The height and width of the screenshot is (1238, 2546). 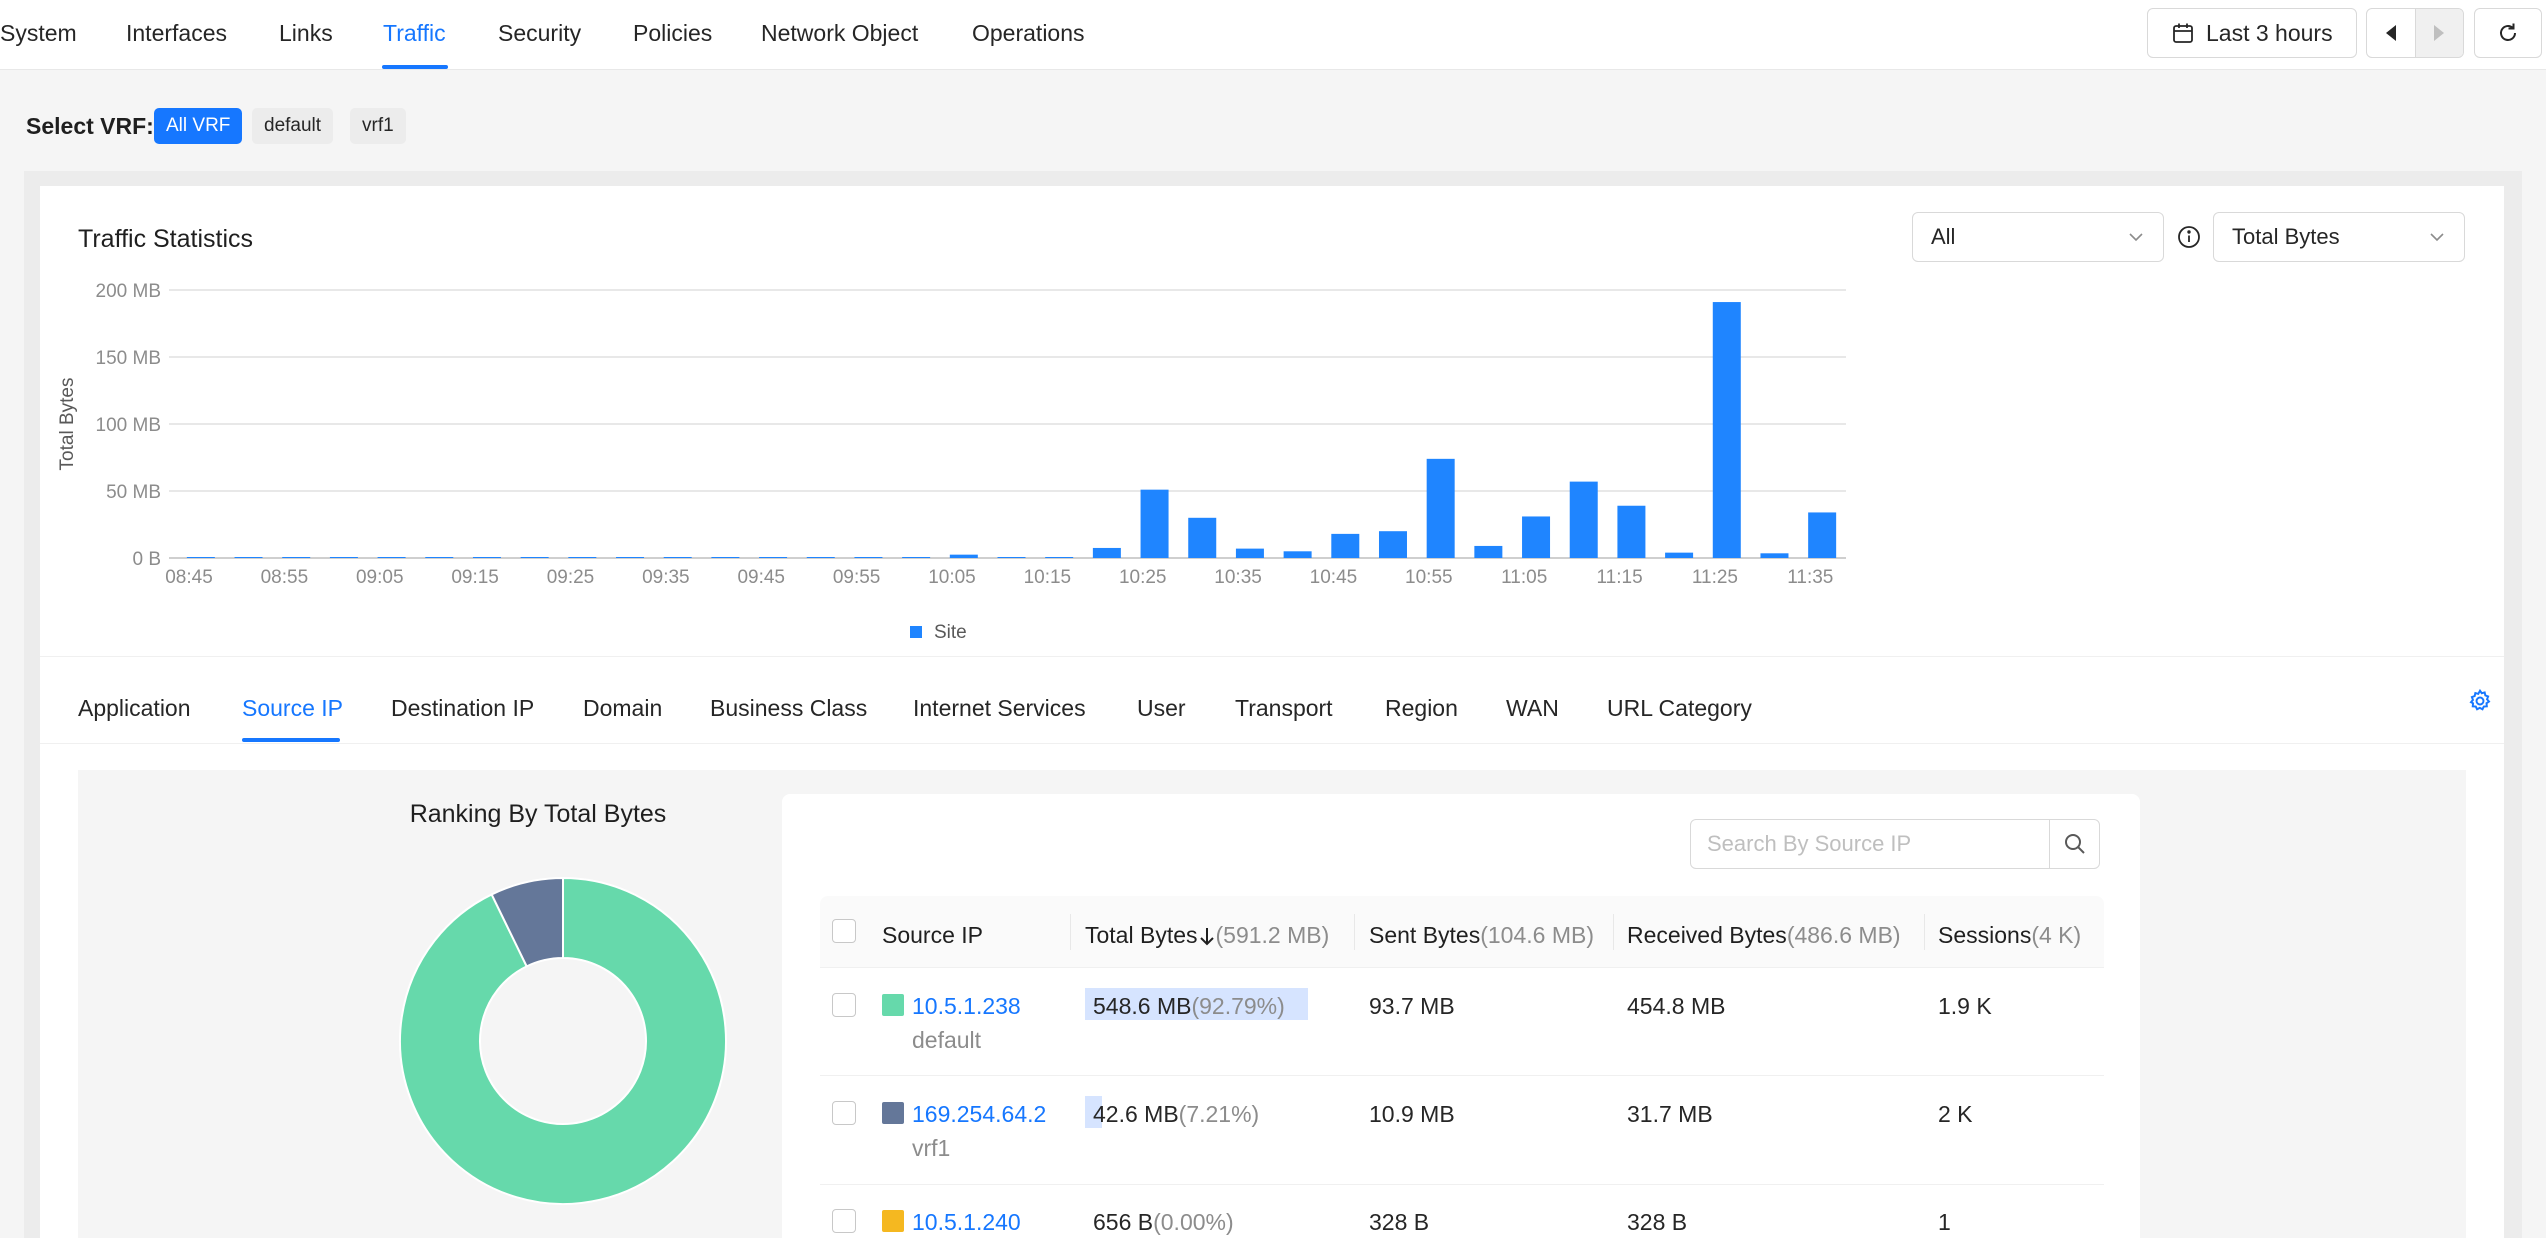 I want to click on tab-system: System, so click(x=38, y=33).